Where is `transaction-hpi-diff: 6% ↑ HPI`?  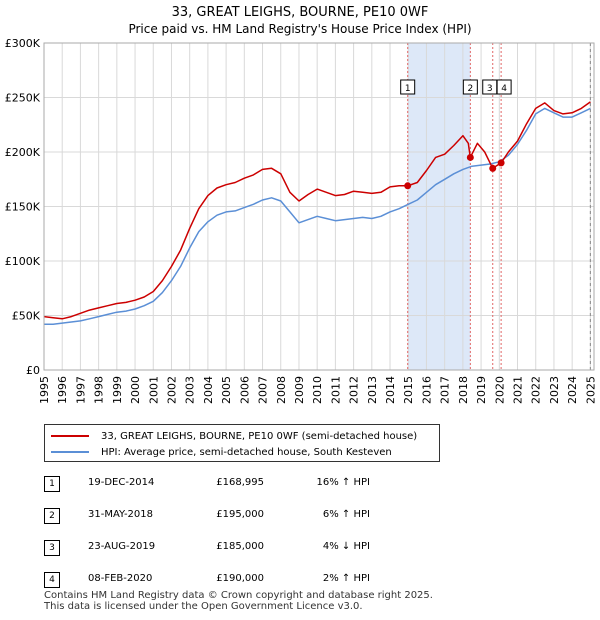 transaction-hpi-diff: 6% ↑ HPI is located at coordinates (346, 514).